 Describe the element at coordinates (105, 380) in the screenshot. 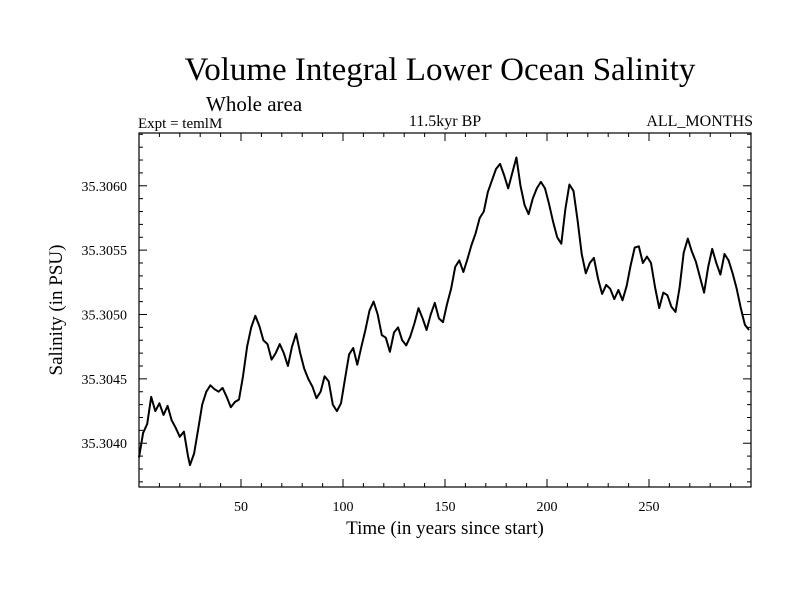

I see `y-tick-label: 35.3045` at that location.